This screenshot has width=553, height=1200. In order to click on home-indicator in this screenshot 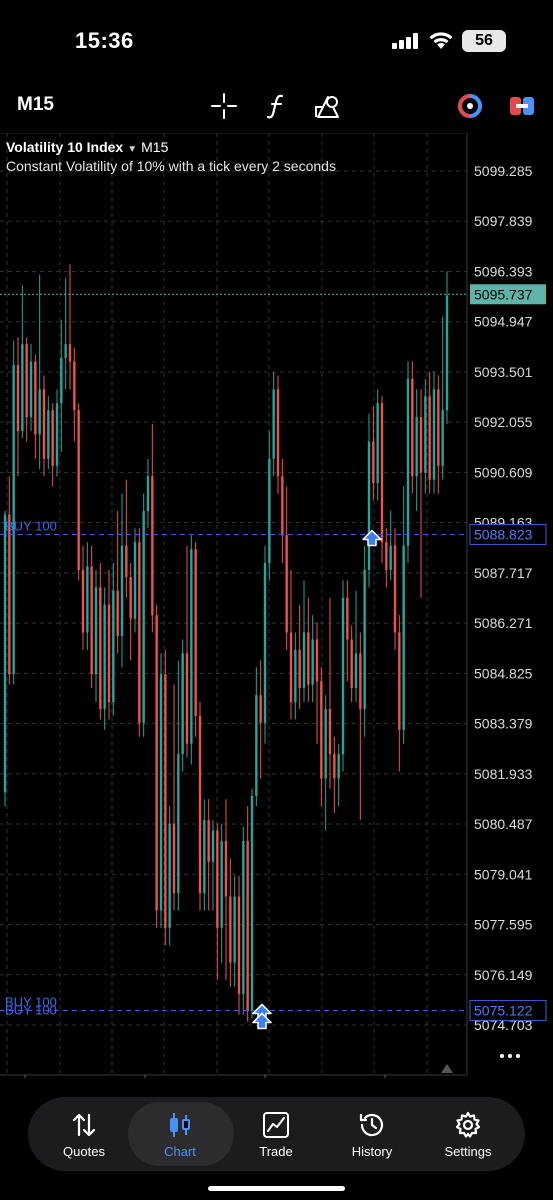, I will do `click(276, 1188)`.